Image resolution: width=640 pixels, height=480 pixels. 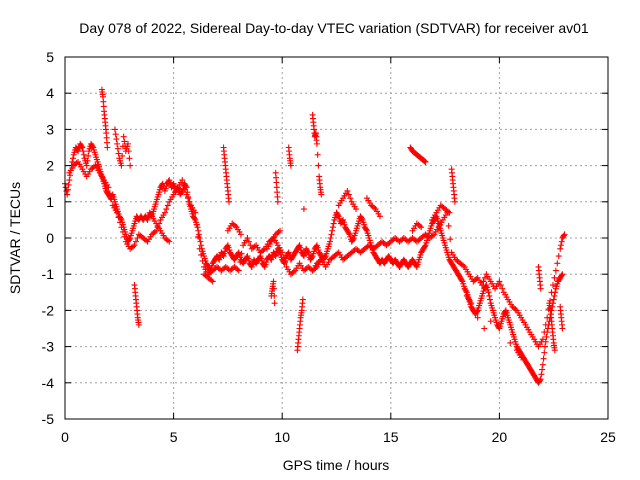 What do you see at coordinates (50, 238) in the screenshot?
I see `y-tick-label: 0` at bounding box center [50, 238].